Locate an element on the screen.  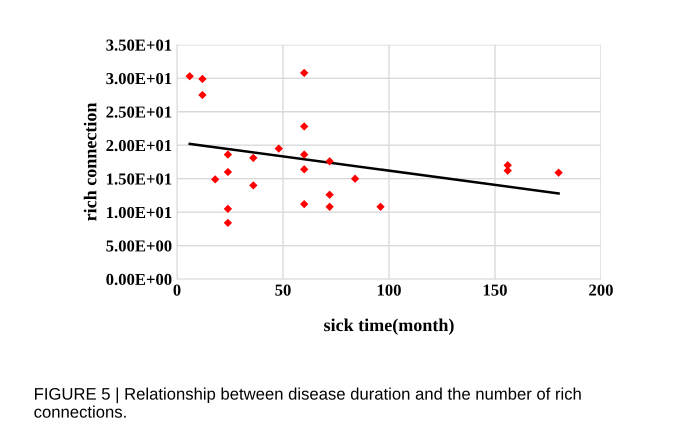
x-tick-label: 200 is located at coordinates (601, 290).